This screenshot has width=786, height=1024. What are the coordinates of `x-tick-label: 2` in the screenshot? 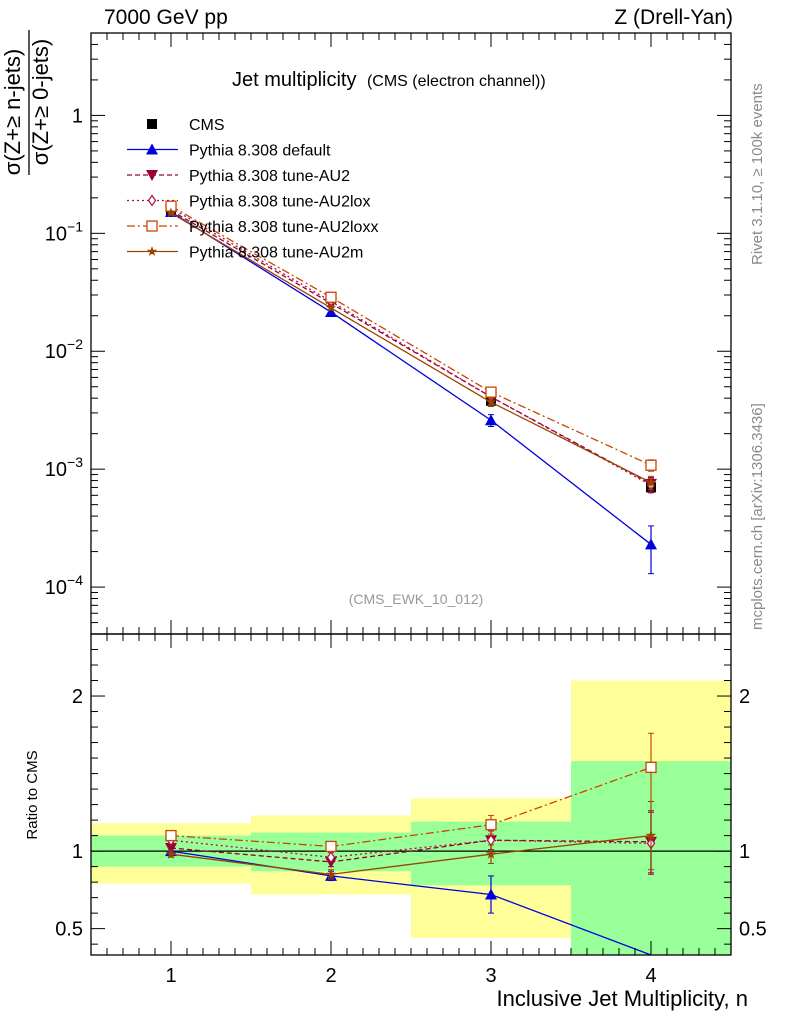 It's located at (330, 976).